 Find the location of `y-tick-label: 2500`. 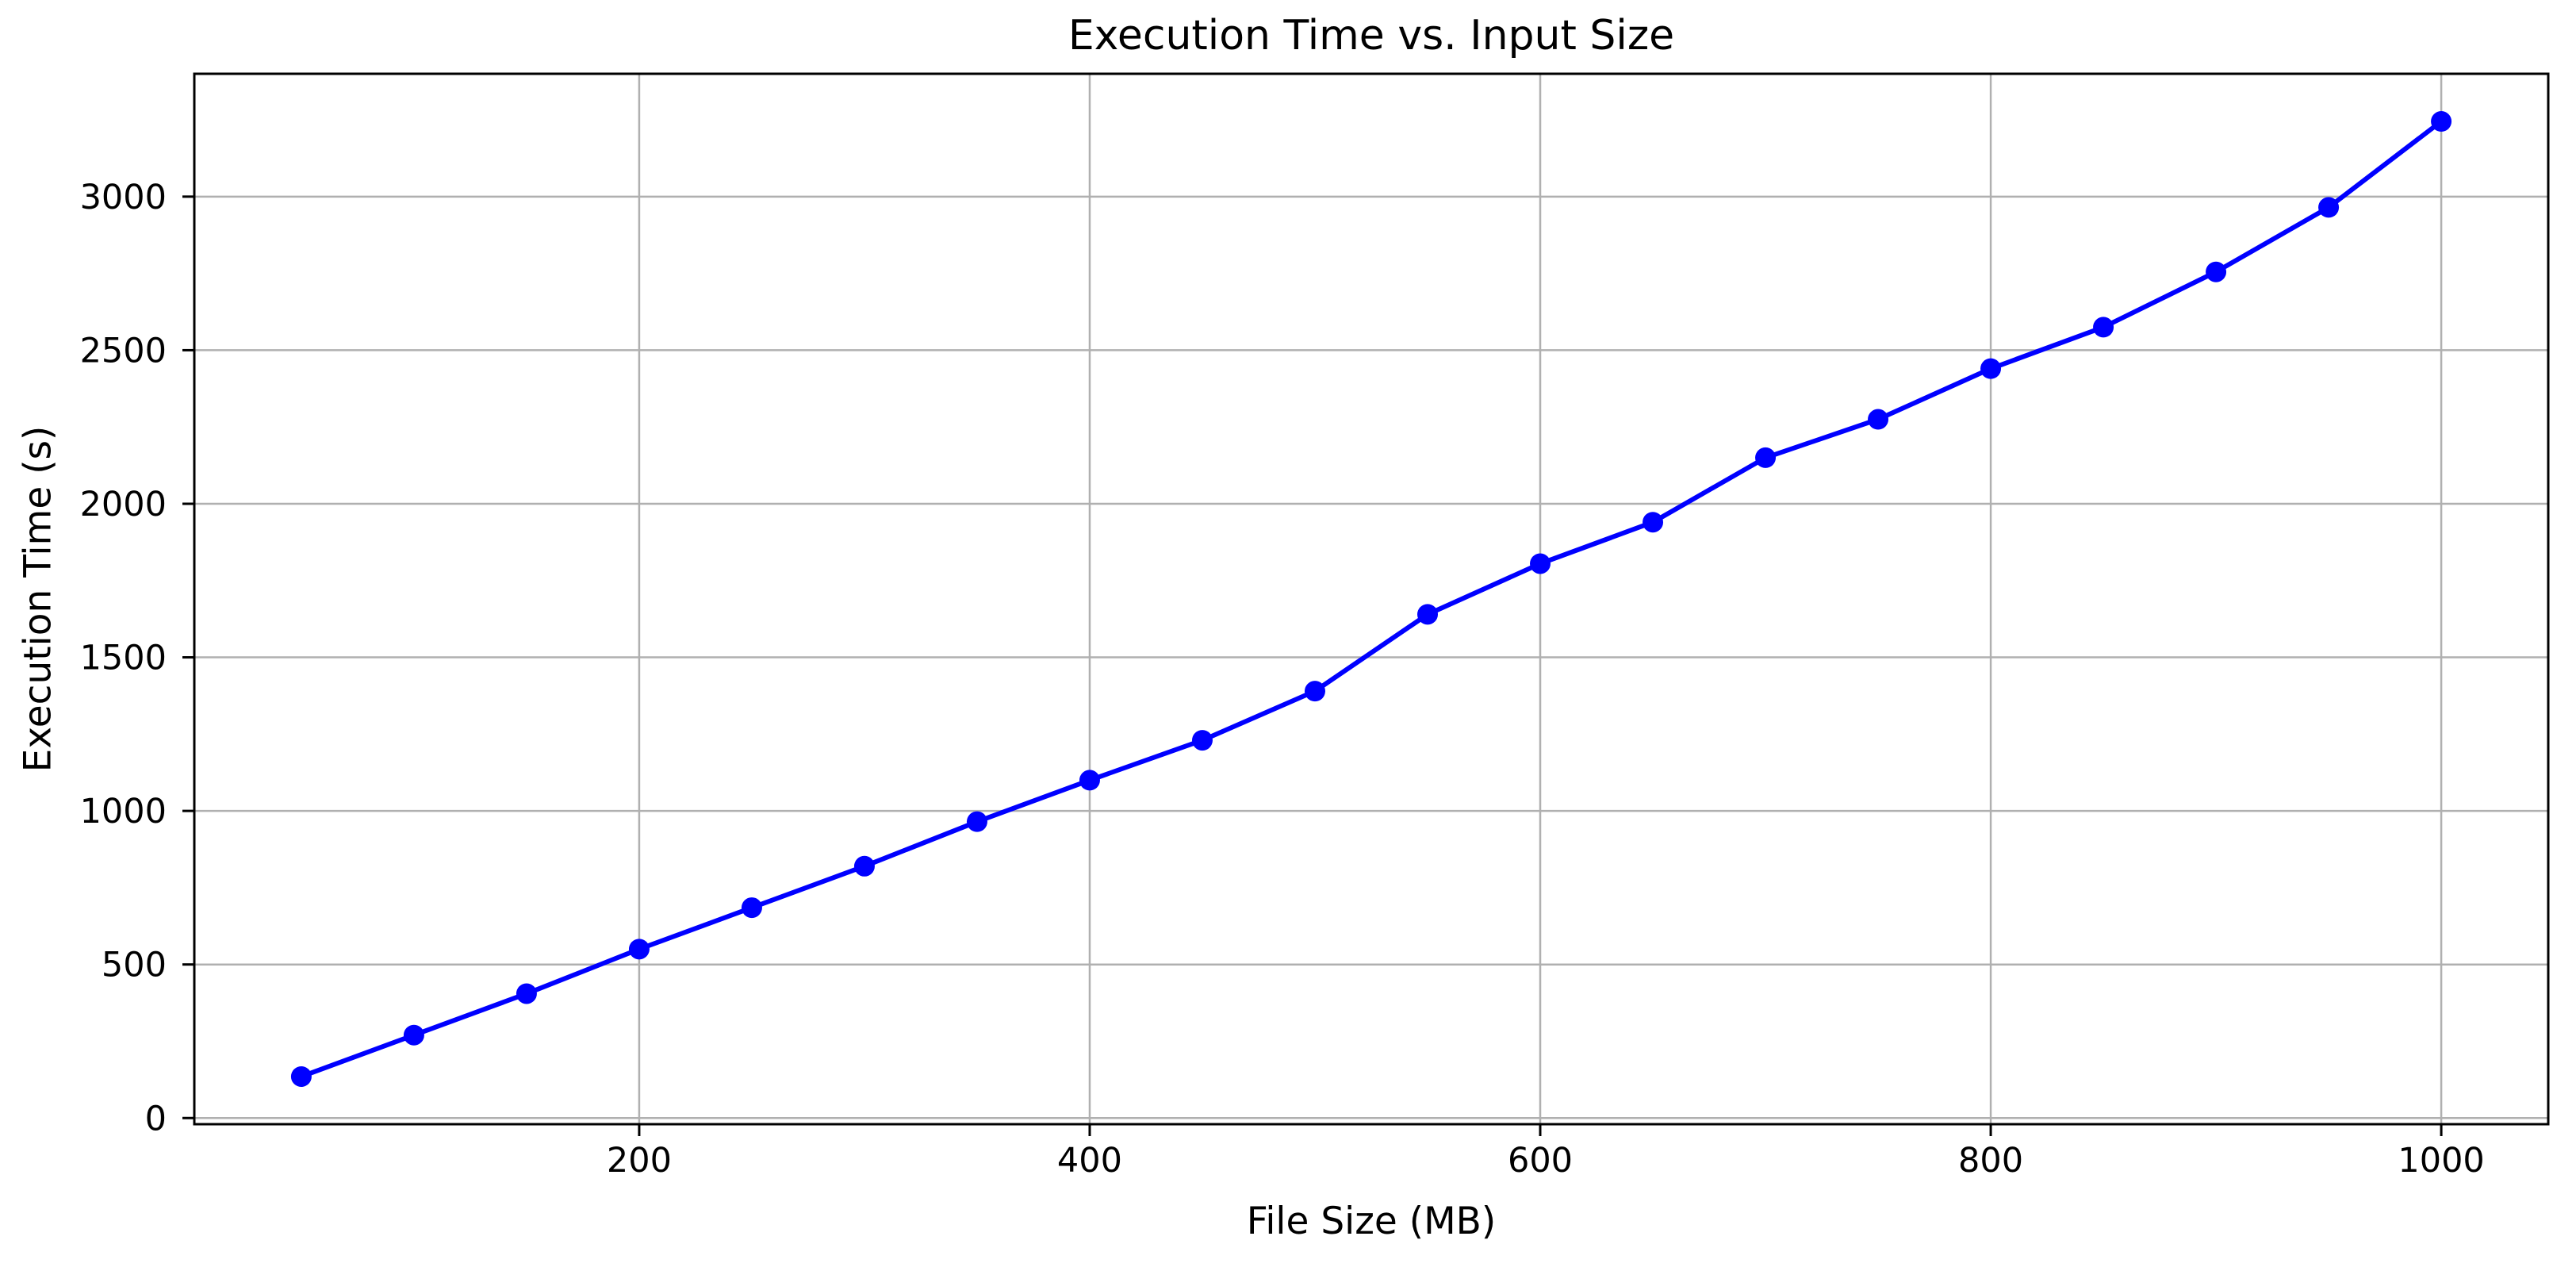

y-tick-label: 2500 is located at coordinates (124, 351).